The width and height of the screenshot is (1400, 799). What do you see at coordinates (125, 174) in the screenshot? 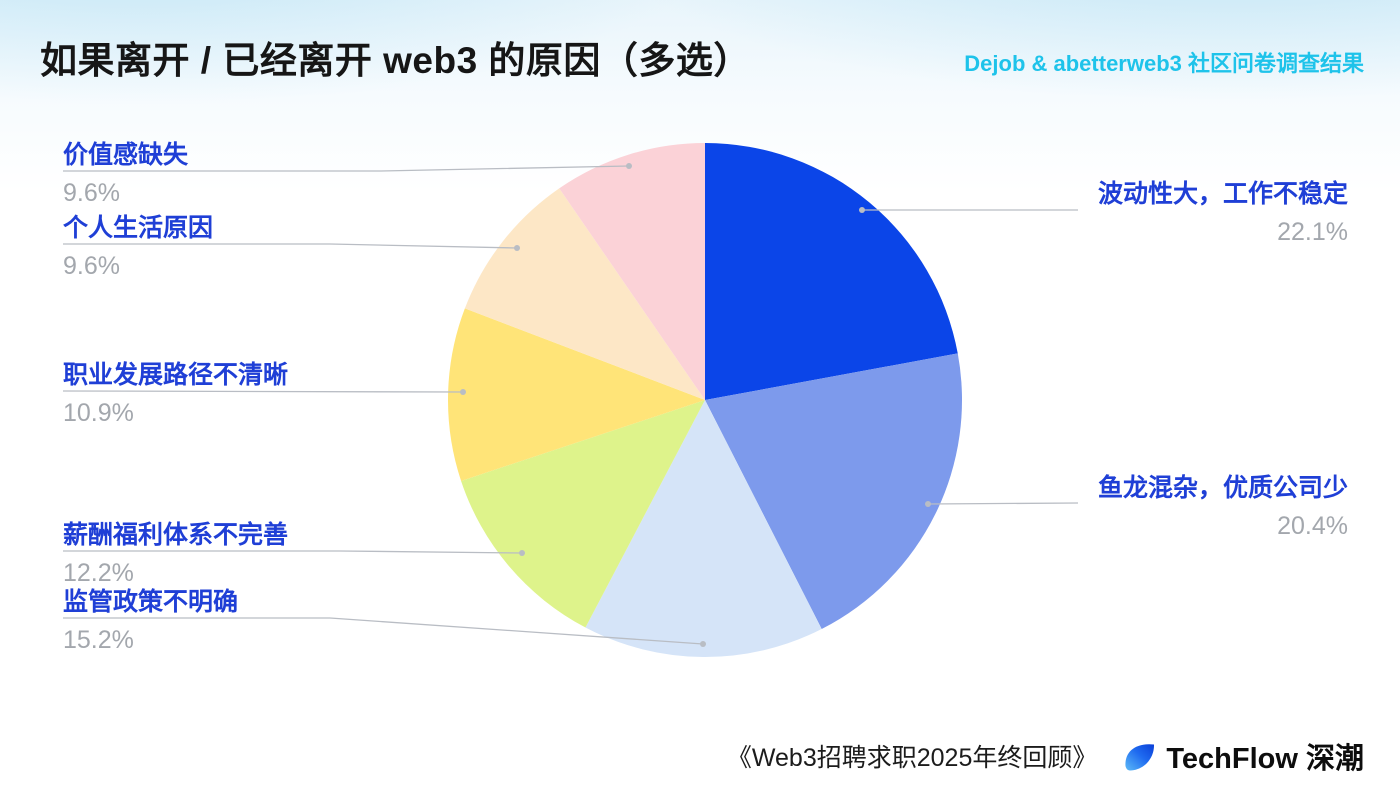
I see `slice-label-group: 价值感缺失 9.6%` at bounding box center [125, 174].